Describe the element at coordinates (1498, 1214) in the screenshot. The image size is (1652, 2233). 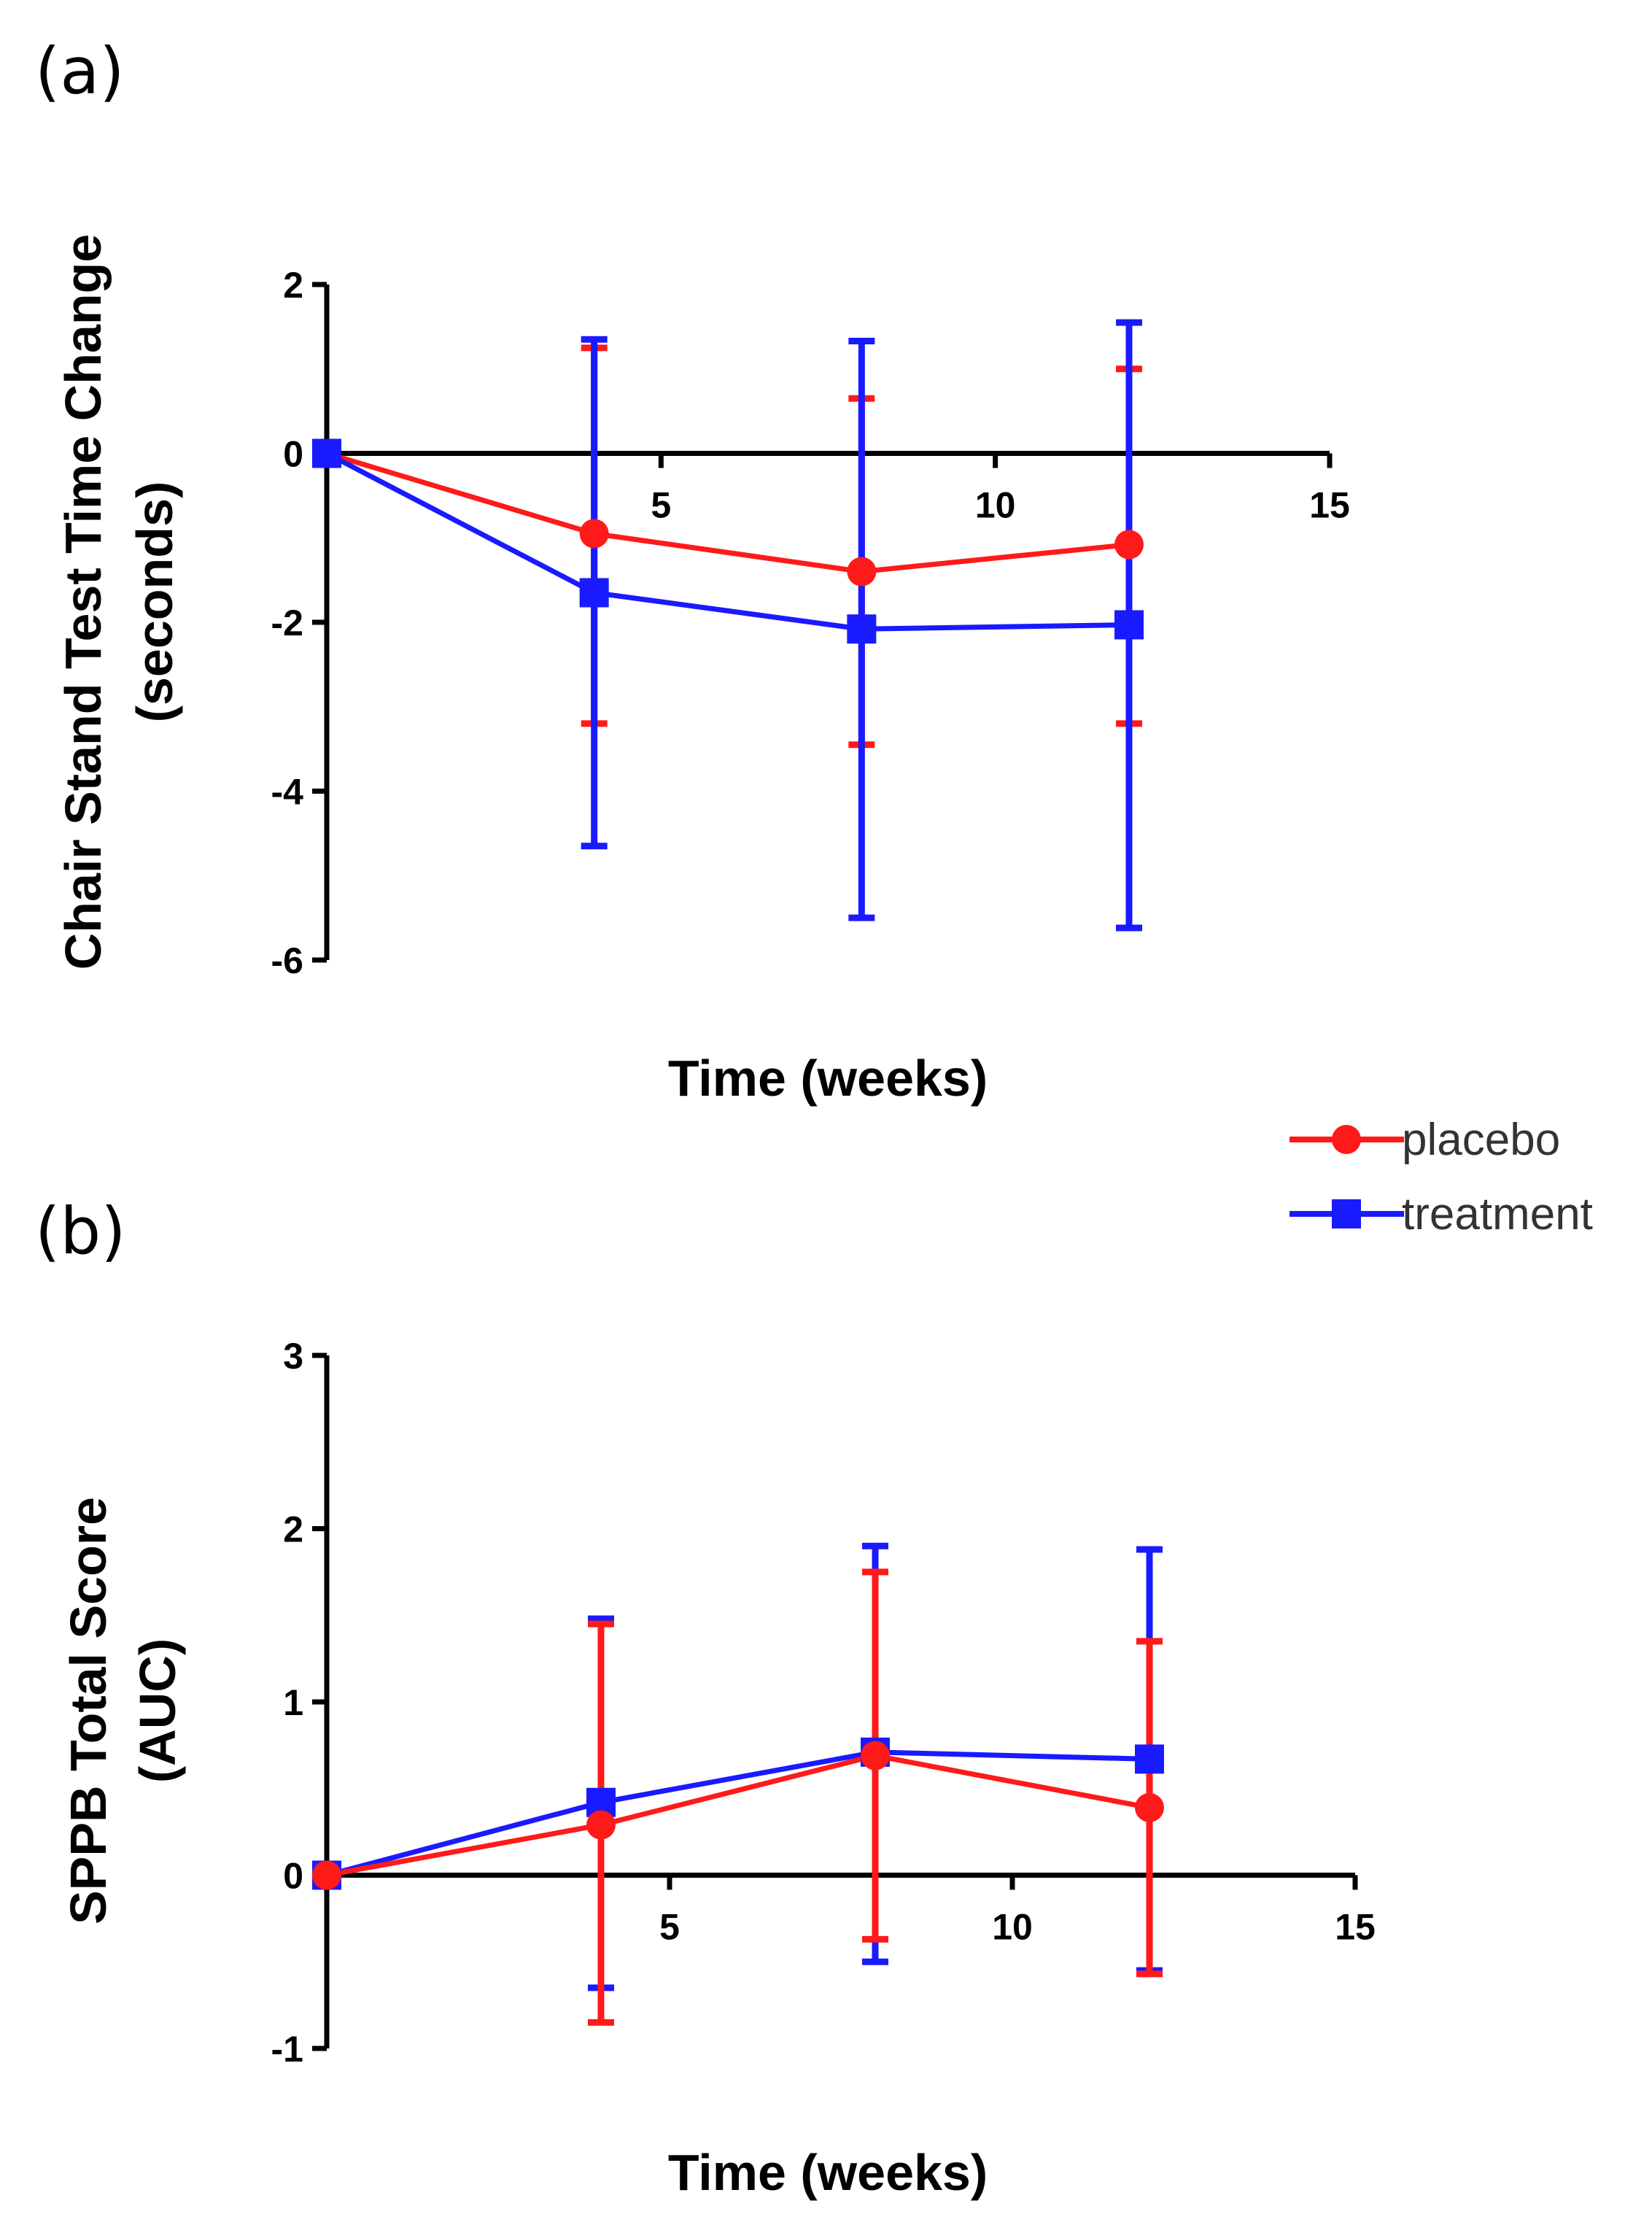
I see `legend-treatment-label: treatment` at that location.